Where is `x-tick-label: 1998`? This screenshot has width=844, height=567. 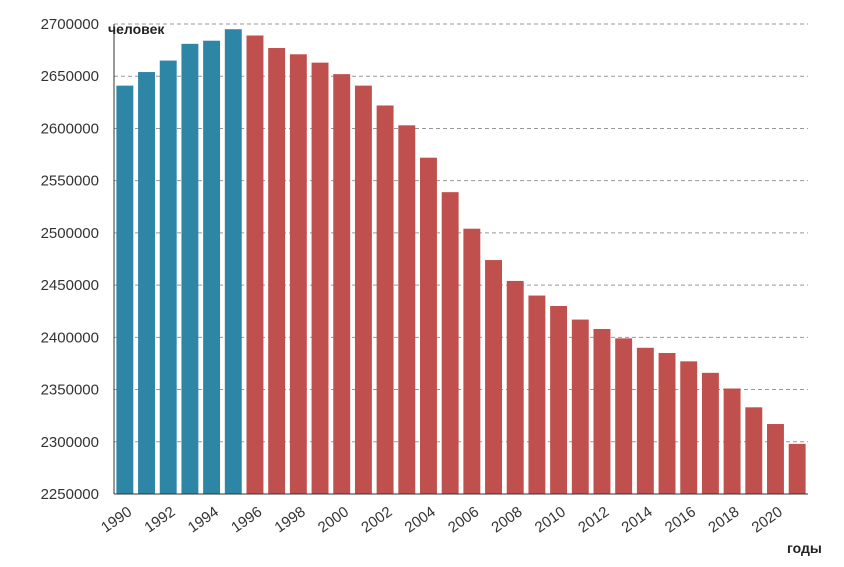
x-tick-label: 1998 is located at coordinates (290, 519).